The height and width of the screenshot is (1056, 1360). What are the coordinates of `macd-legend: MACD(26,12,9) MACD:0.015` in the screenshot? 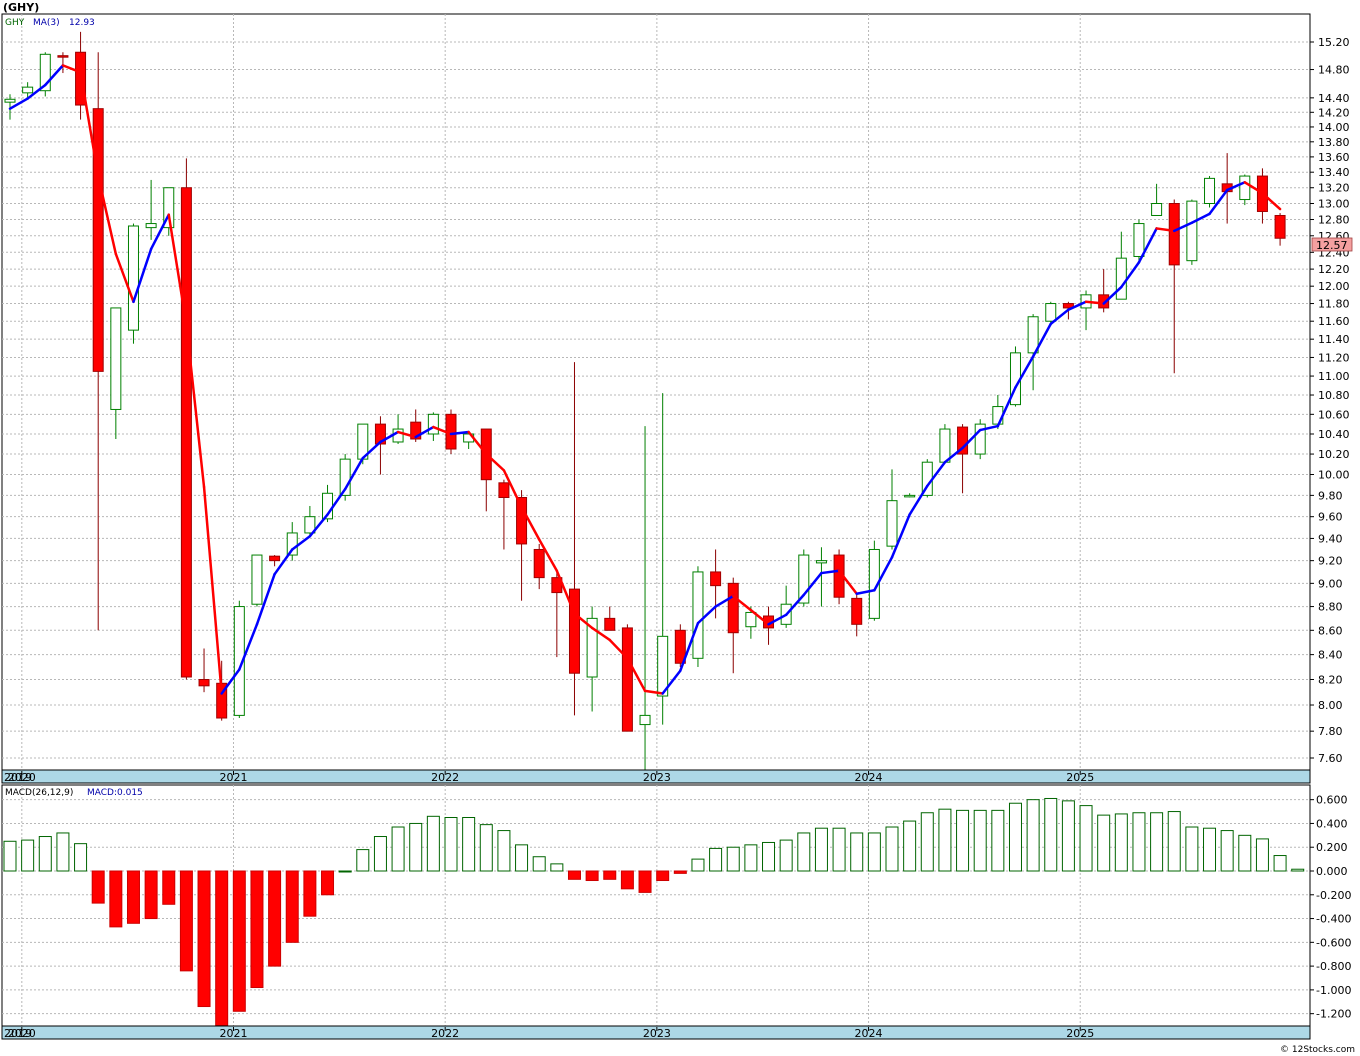 It's located at (74, 793).